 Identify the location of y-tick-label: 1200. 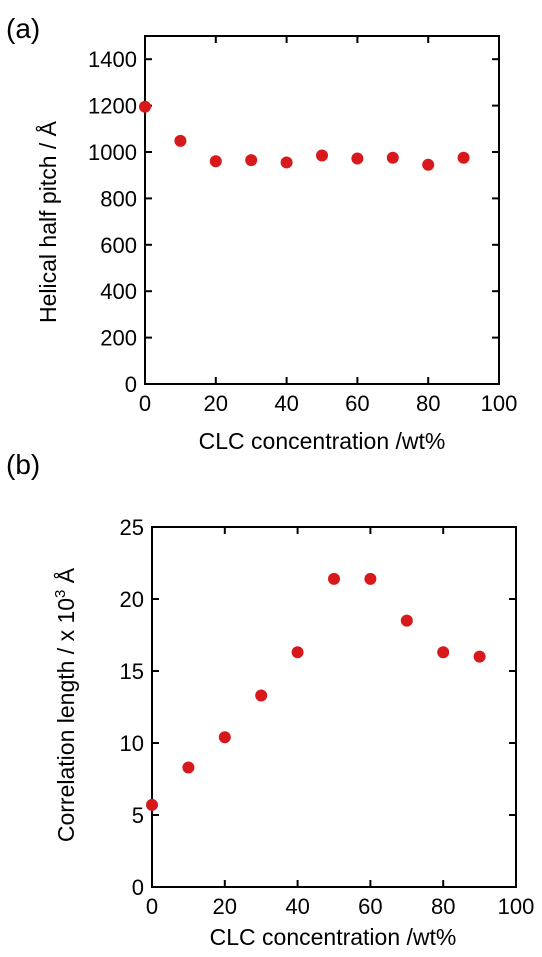
(112, 106).